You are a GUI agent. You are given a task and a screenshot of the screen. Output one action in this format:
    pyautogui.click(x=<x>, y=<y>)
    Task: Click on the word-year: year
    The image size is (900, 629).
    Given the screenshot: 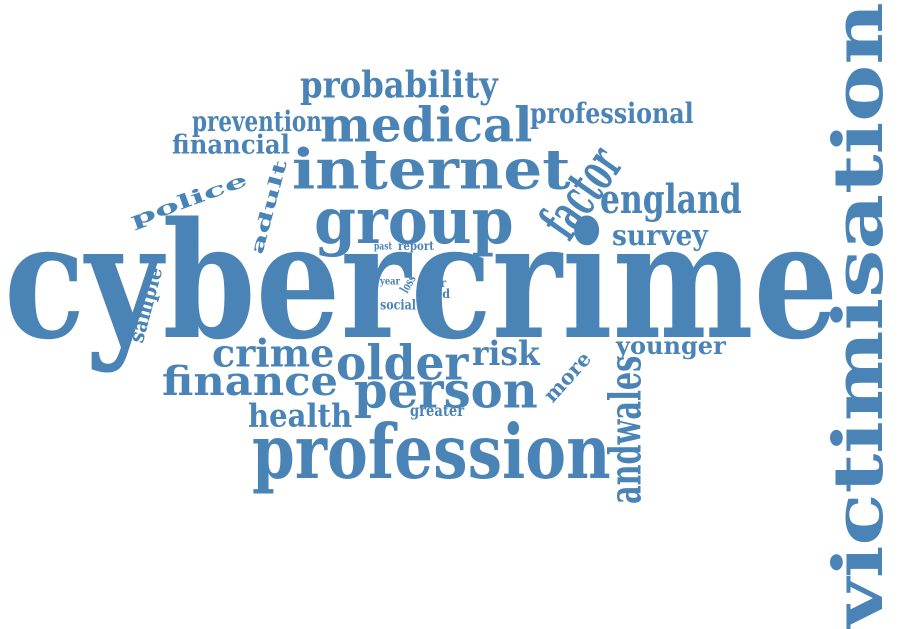 What is the action you would take?
    pyautogui.click(x=390, y=281)
    